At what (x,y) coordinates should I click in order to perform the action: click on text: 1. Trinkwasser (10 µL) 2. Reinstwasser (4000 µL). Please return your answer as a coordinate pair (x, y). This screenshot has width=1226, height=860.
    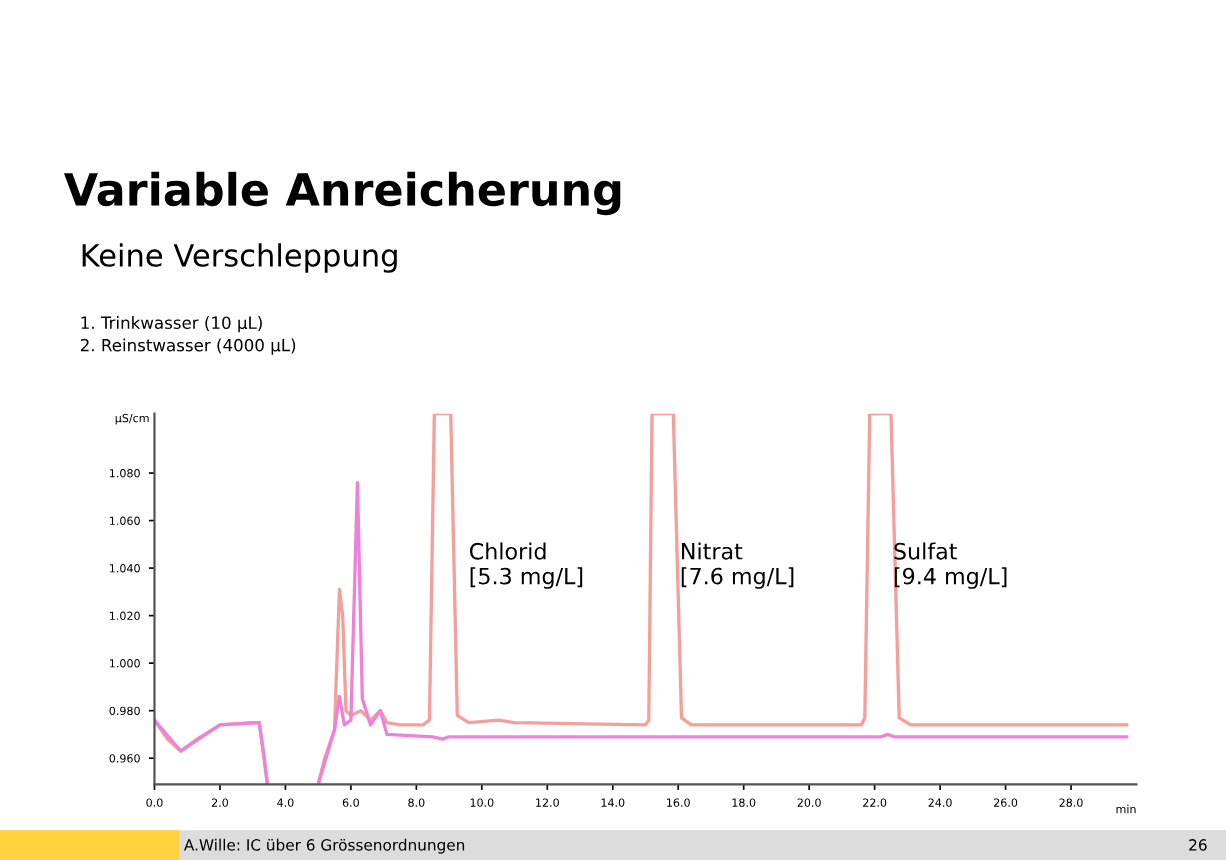
    Looking at the image, I should click on (188, 335).